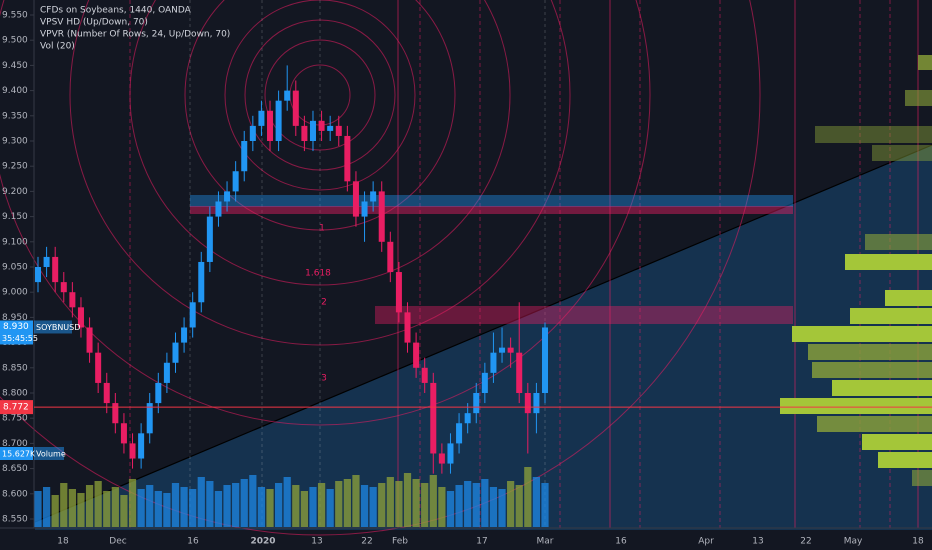 The height and width of the screenshot is (550, 932). Describe the element at coordinates (322, 229) in the screenshot. I see `fib-label: 1` at that location.